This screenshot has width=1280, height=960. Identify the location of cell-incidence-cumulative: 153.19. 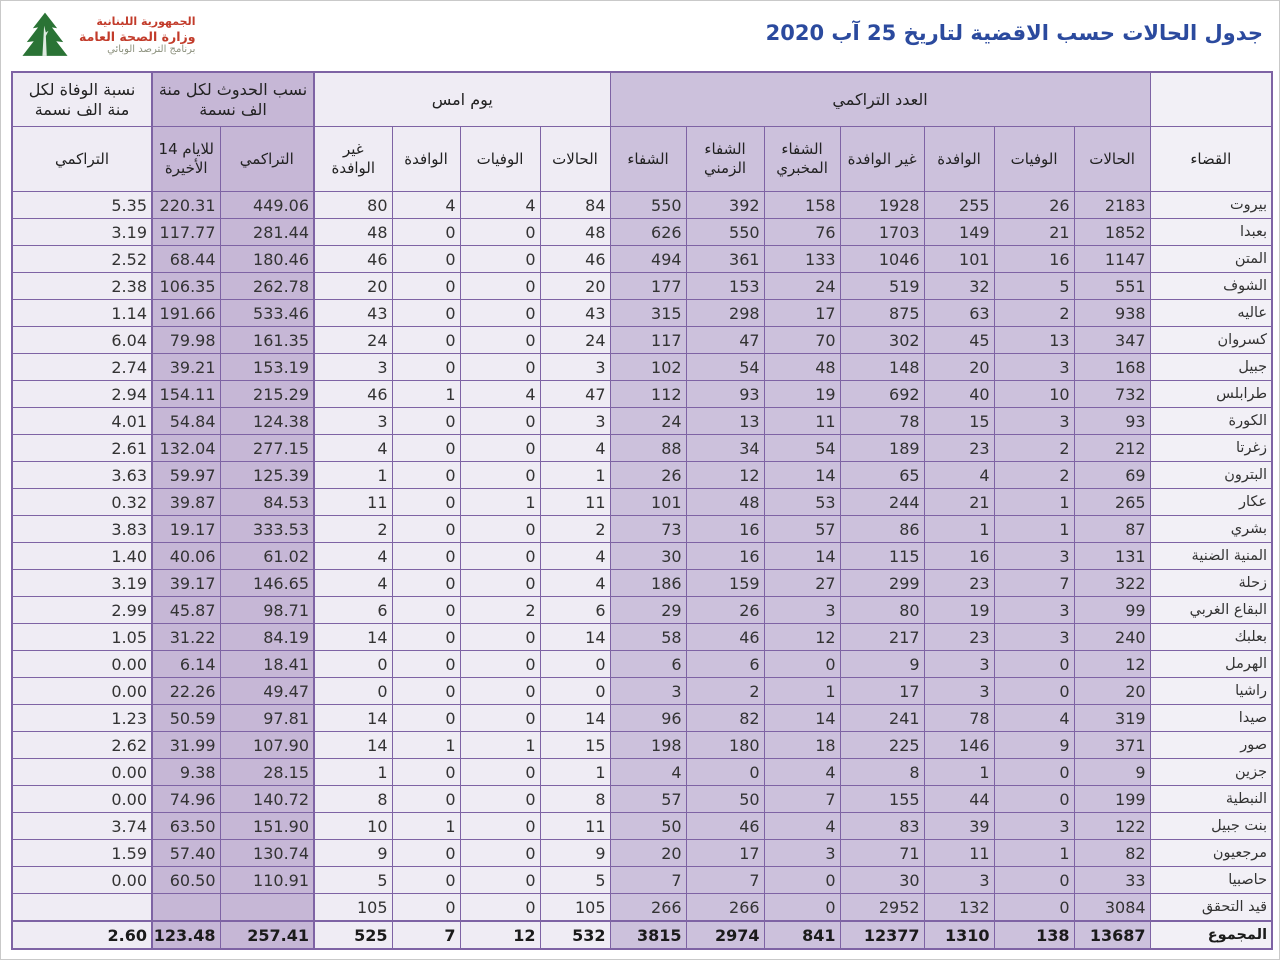
(267, 367).